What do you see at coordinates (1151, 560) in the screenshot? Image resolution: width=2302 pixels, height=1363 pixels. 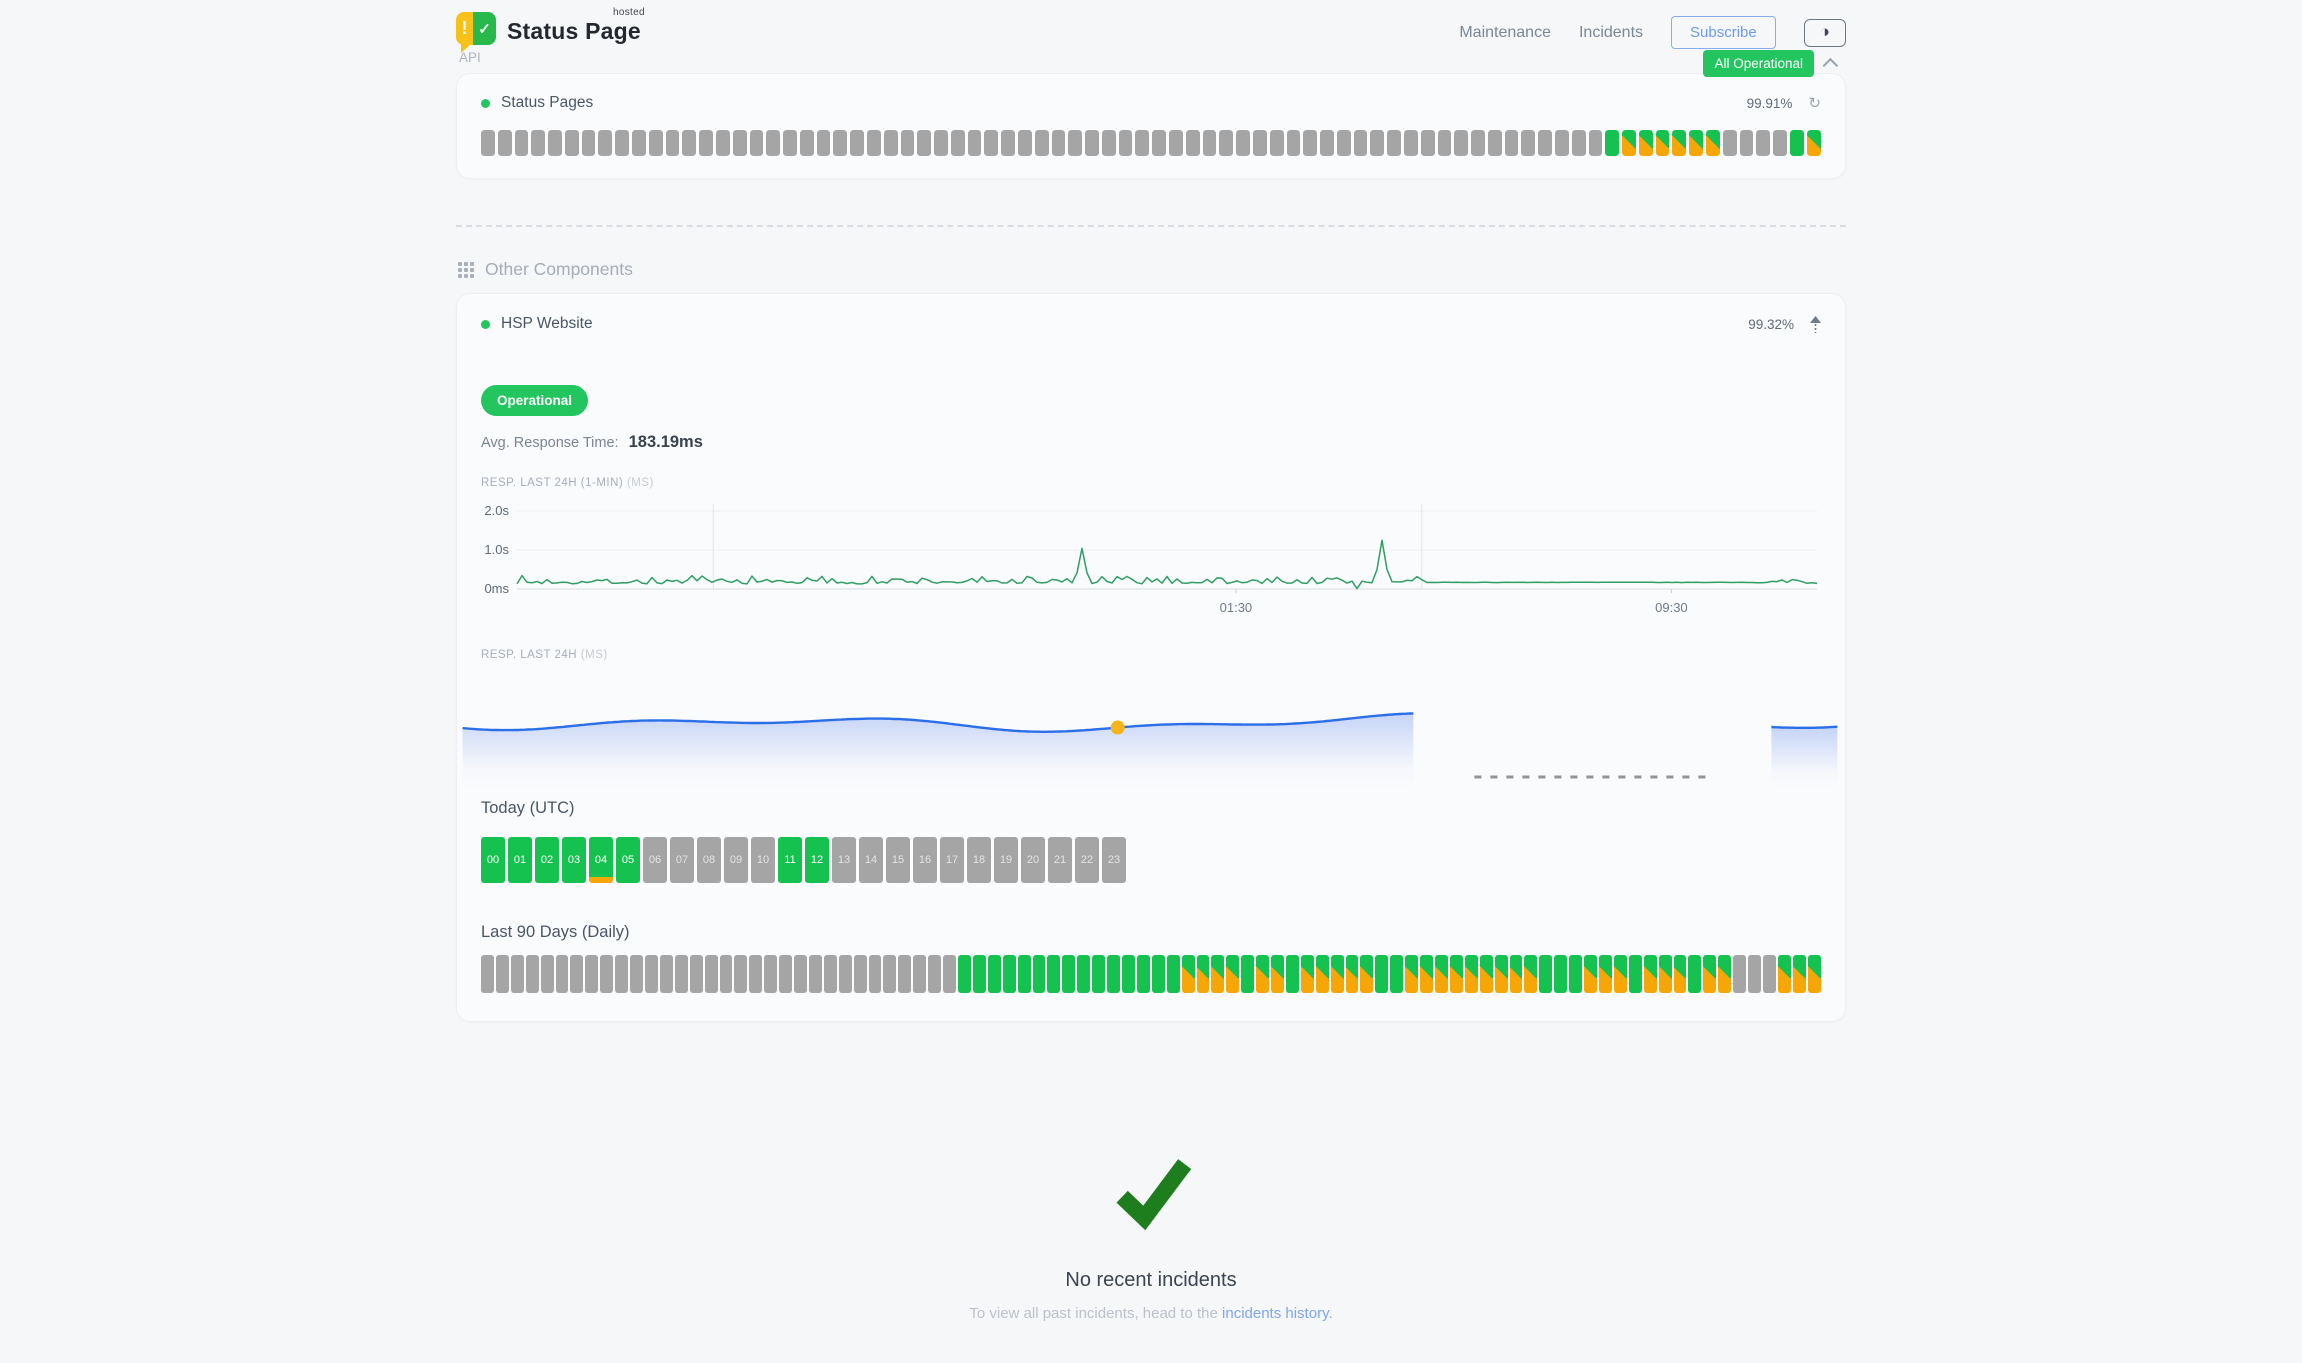 I see `resp-1min-chart: 2.0s 1.0s 0ms 01:30 09:30` at bounding box center [1151, 560].